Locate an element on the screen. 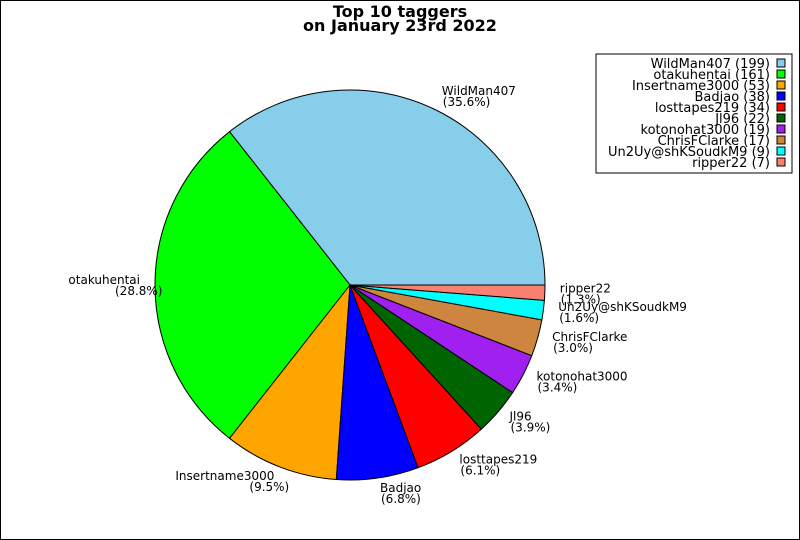 The width and height of the screenshot is (800, 540). slice-label-5: Jl96 is located at coordinates (520, 417).